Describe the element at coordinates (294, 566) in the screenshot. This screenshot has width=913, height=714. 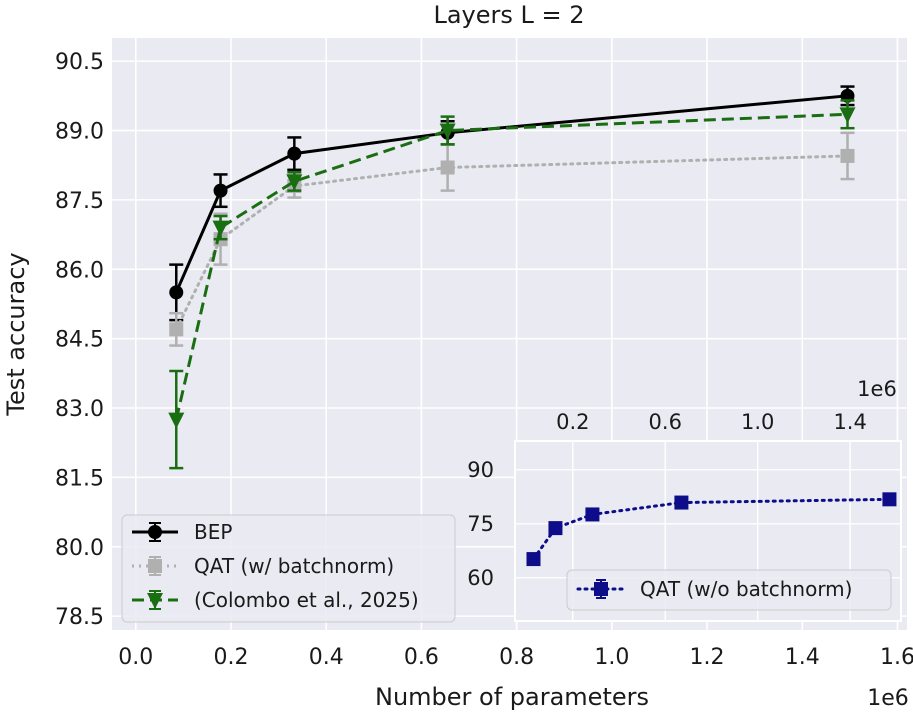
I see `legend-label: QAT (w/ batchnorm)` at that location.